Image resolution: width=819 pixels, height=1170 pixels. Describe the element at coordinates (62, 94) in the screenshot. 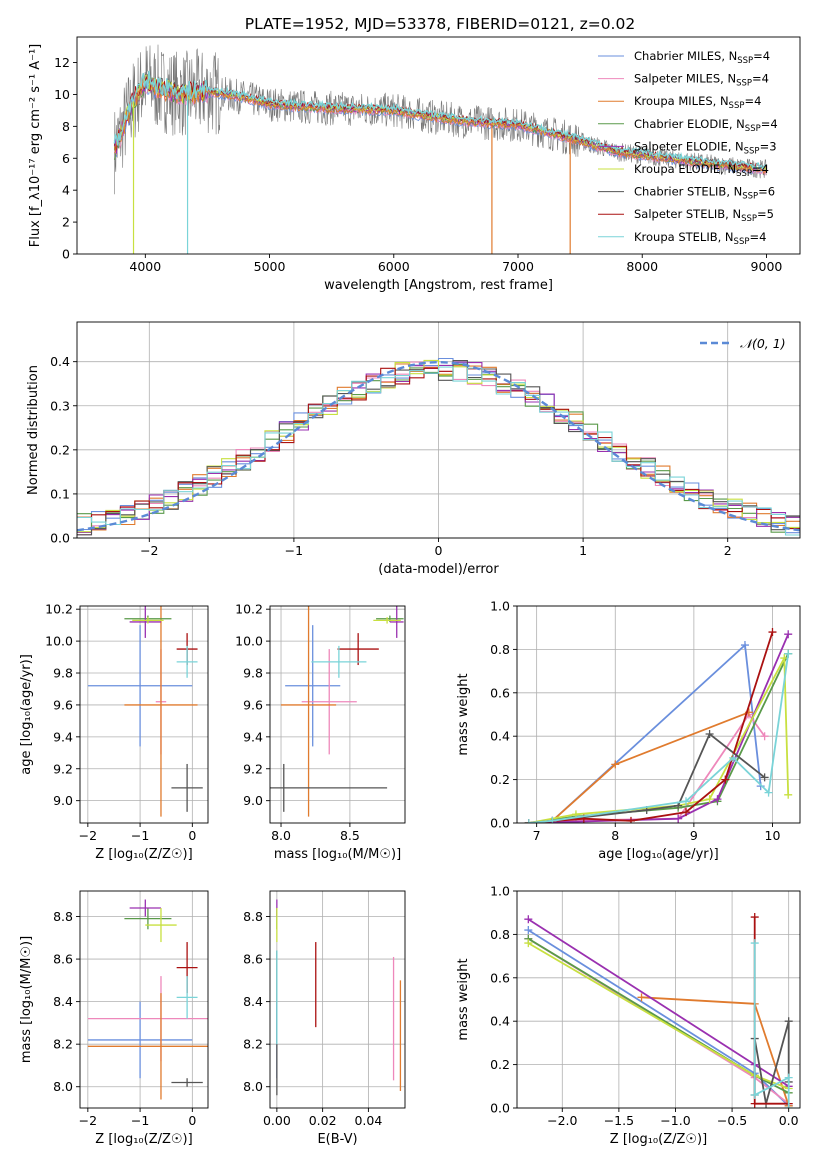

I see `y-tick-label: 10` at that location.